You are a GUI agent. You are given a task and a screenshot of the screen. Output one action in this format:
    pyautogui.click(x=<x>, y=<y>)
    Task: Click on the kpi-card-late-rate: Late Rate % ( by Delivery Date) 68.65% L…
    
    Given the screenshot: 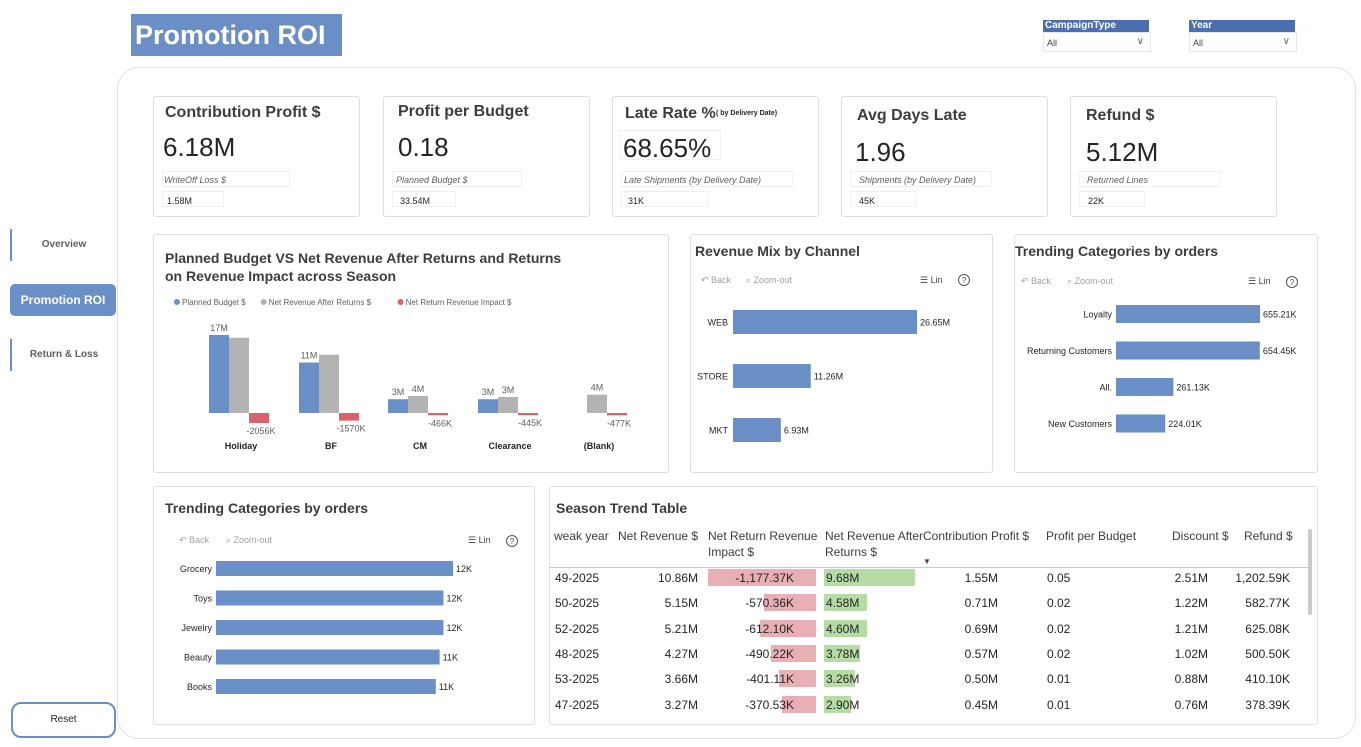 What is the action you would take?
    pyautogui.click(x=715, y=156)
    